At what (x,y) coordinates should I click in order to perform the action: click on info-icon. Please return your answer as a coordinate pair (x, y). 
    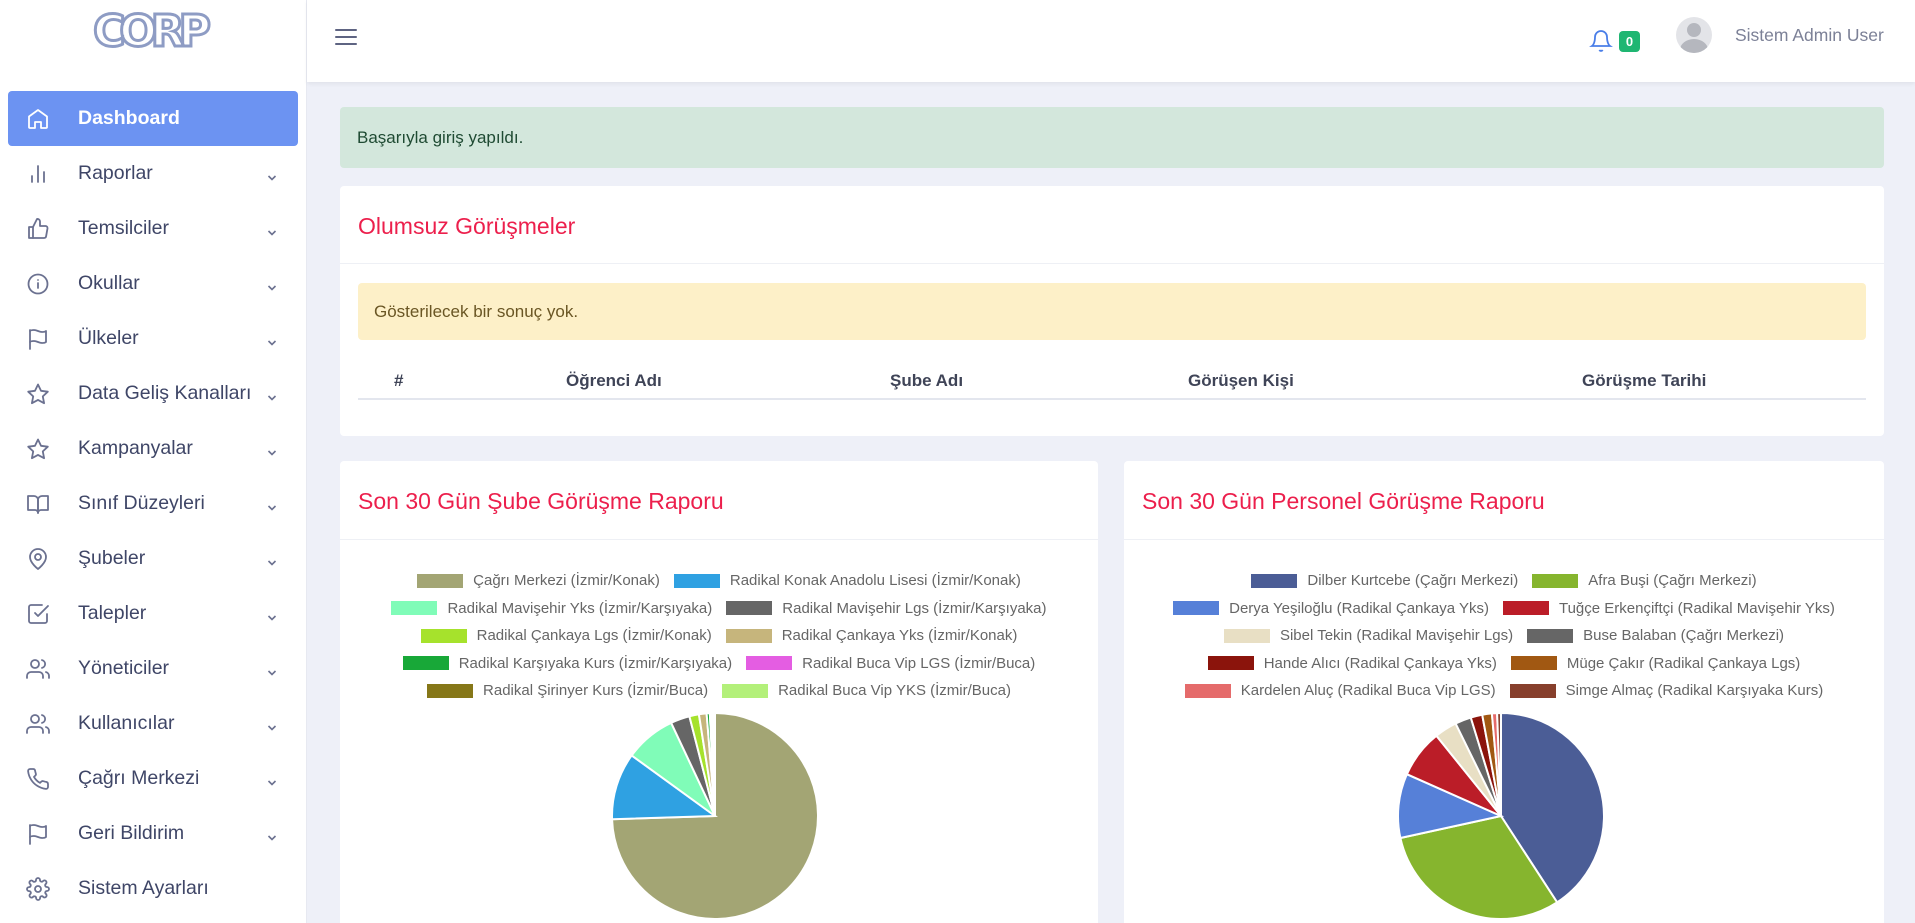
    Looking at the image, I should click on (38, 284).